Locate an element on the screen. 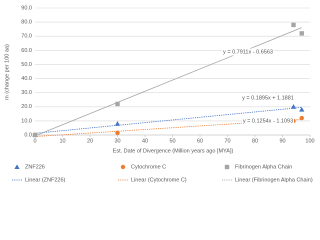 Image resolution: width=320 pixels, height=240 pixels. y-tick-label: 60.0 is located at coordinates (26, 51).